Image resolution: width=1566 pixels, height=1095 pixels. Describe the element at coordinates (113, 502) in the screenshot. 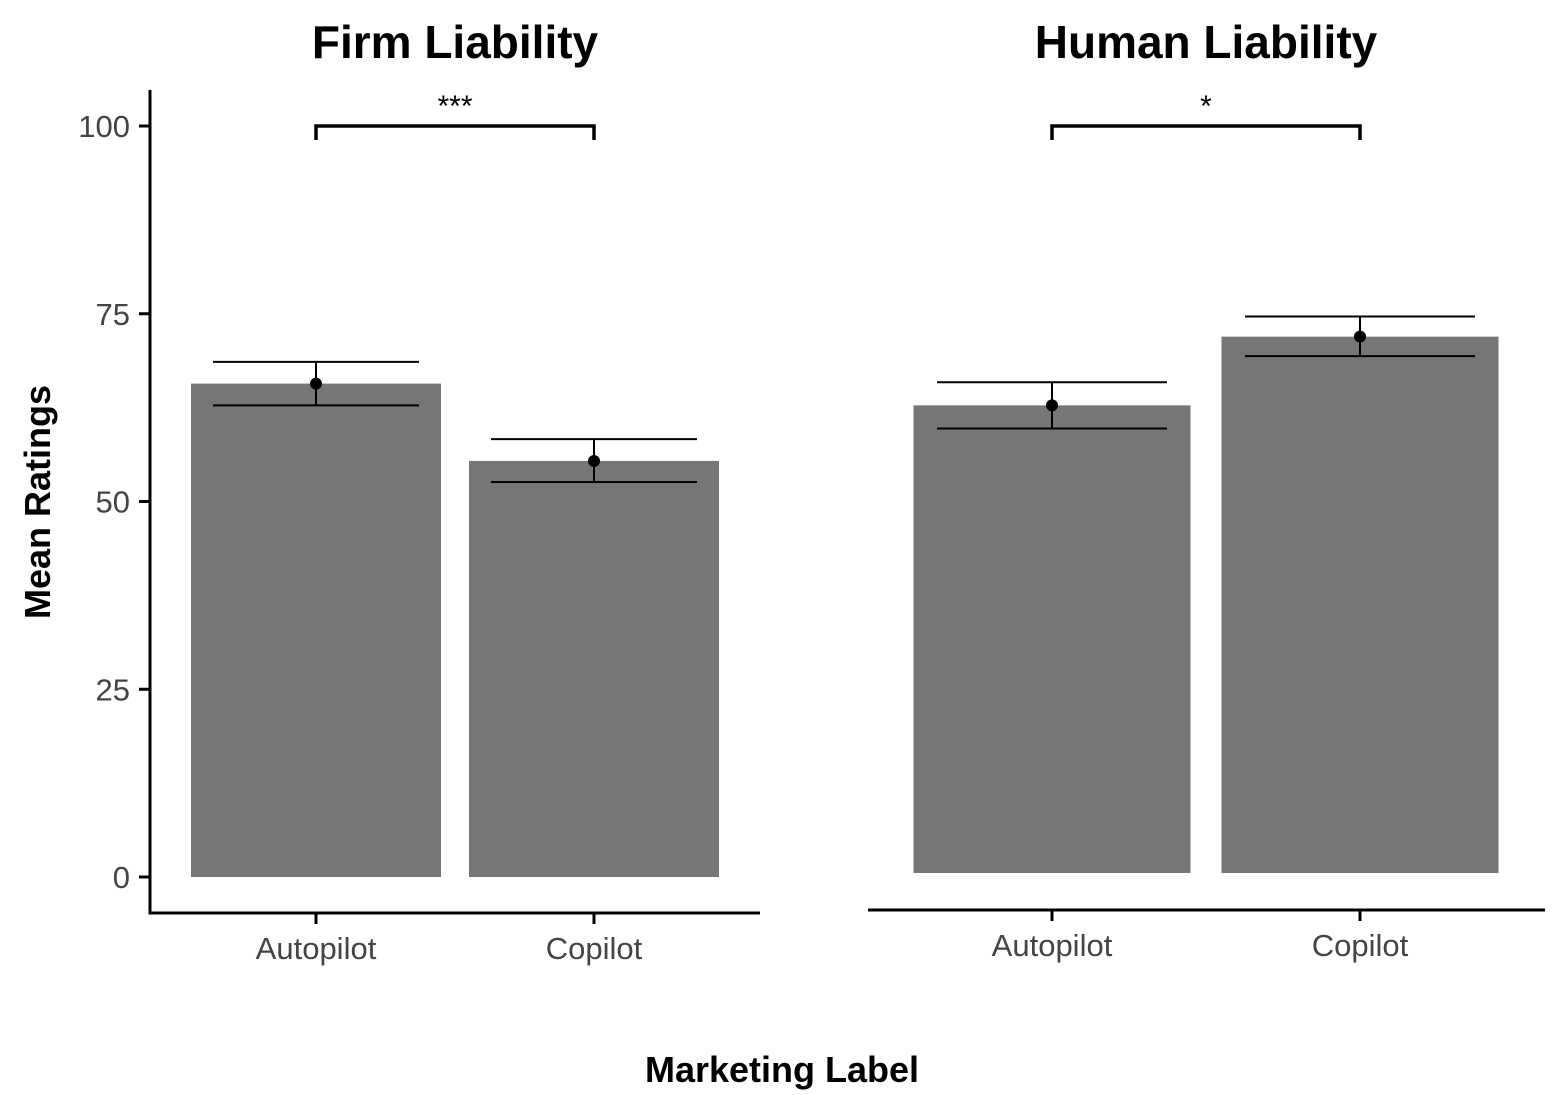

I see `y-tick-label: 50` at that location.